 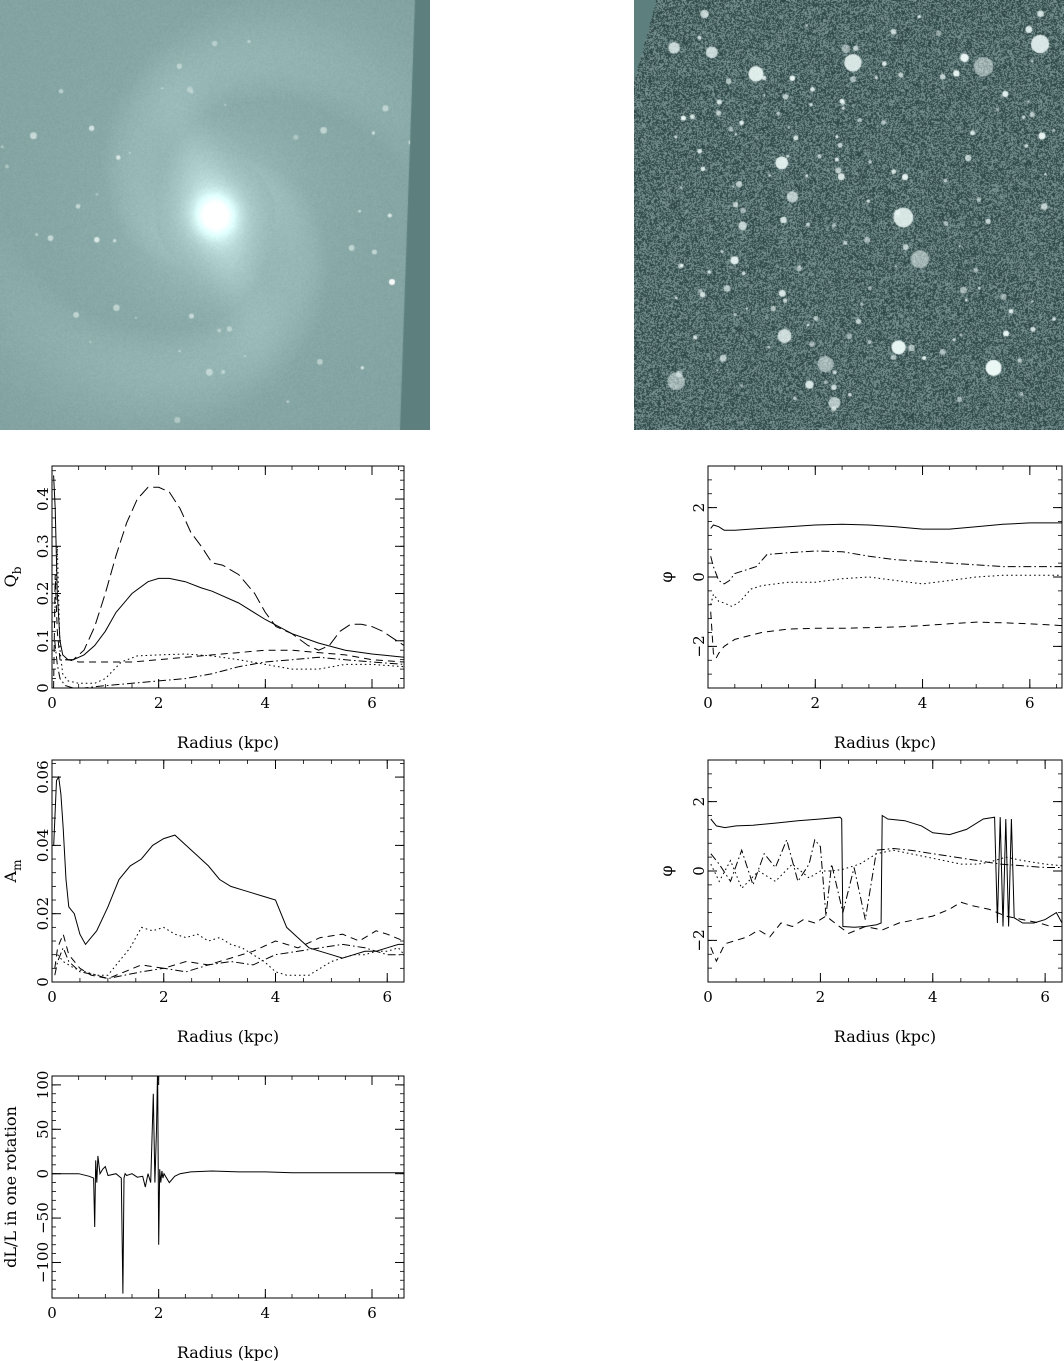 What do you see at coordinates (43, 845) in the screenshot?
I see `y-tick-label: 0.04` at bounding box center [43, 845].